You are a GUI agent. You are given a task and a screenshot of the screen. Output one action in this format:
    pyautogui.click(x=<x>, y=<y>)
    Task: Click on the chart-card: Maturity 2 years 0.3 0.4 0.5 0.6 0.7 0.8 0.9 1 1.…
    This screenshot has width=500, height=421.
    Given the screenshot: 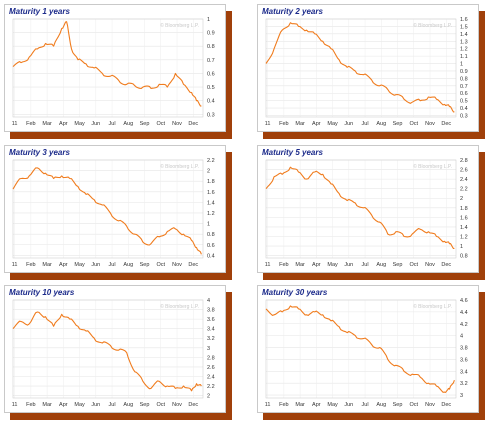 What is the action you would take?
    pyautogui.click(x=368, y=68)
    